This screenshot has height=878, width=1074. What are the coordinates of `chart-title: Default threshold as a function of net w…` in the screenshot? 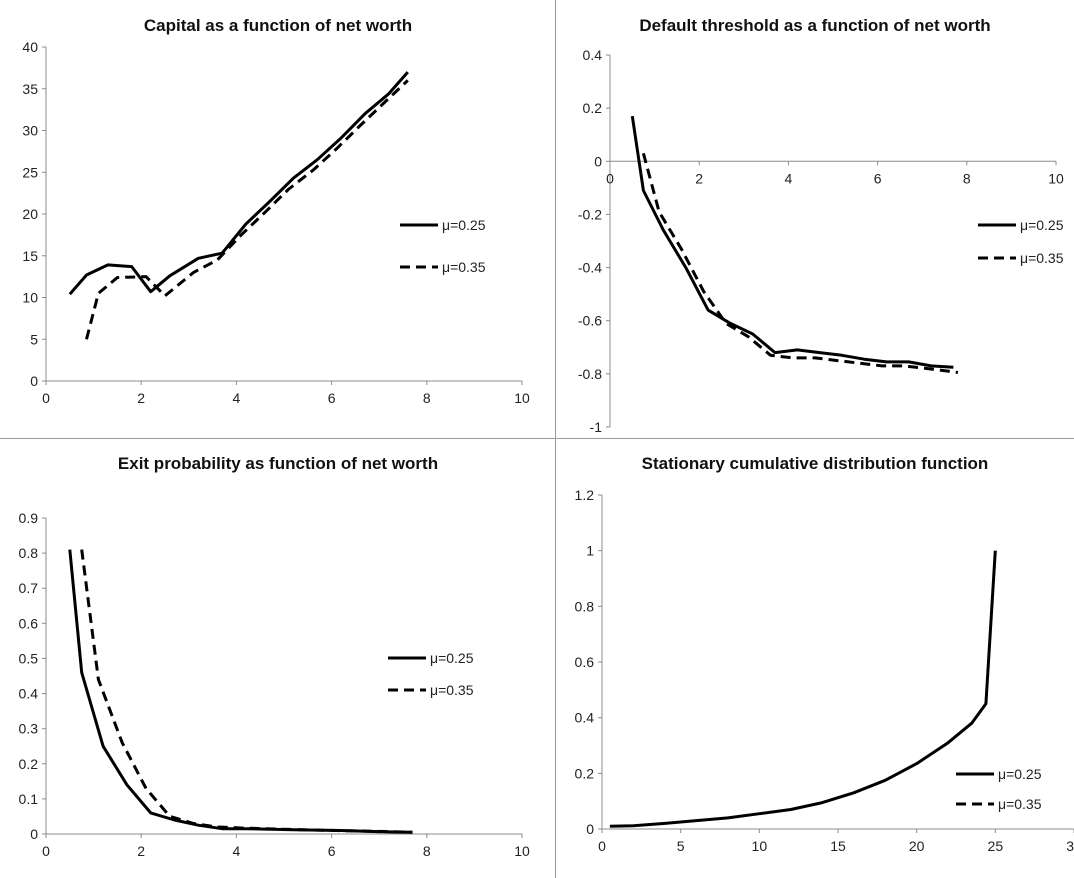 It's located at (815, 25).